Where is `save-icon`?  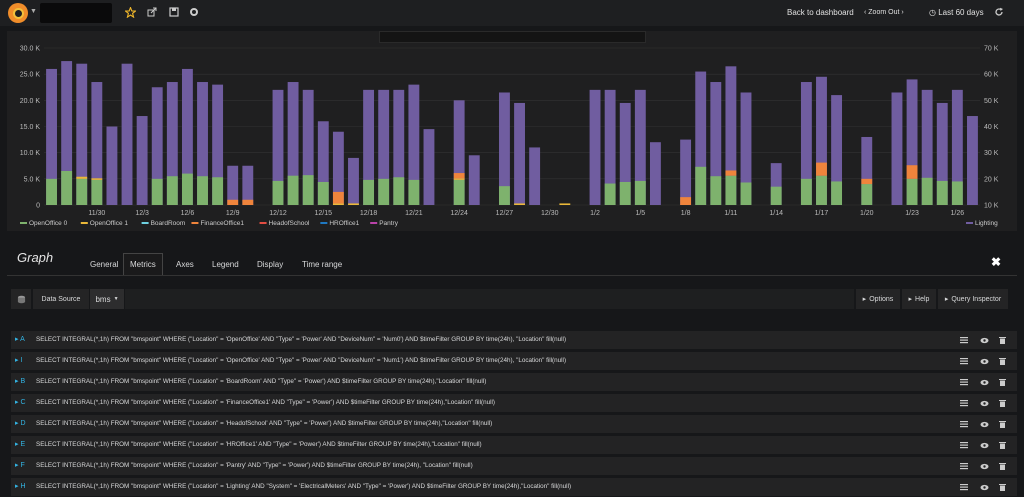
save-icon is located at coordinates (174, 12).